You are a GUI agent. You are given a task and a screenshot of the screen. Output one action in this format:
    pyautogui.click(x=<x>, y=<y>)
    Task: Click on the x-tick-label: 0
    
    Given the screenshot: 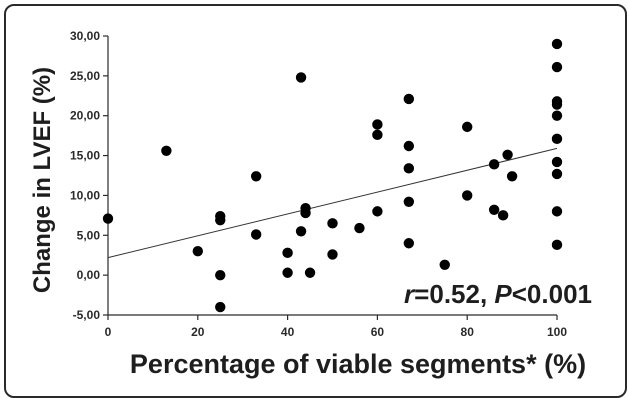 What is the action you would take?
    pyautogui.click(x=108, y=332)
    